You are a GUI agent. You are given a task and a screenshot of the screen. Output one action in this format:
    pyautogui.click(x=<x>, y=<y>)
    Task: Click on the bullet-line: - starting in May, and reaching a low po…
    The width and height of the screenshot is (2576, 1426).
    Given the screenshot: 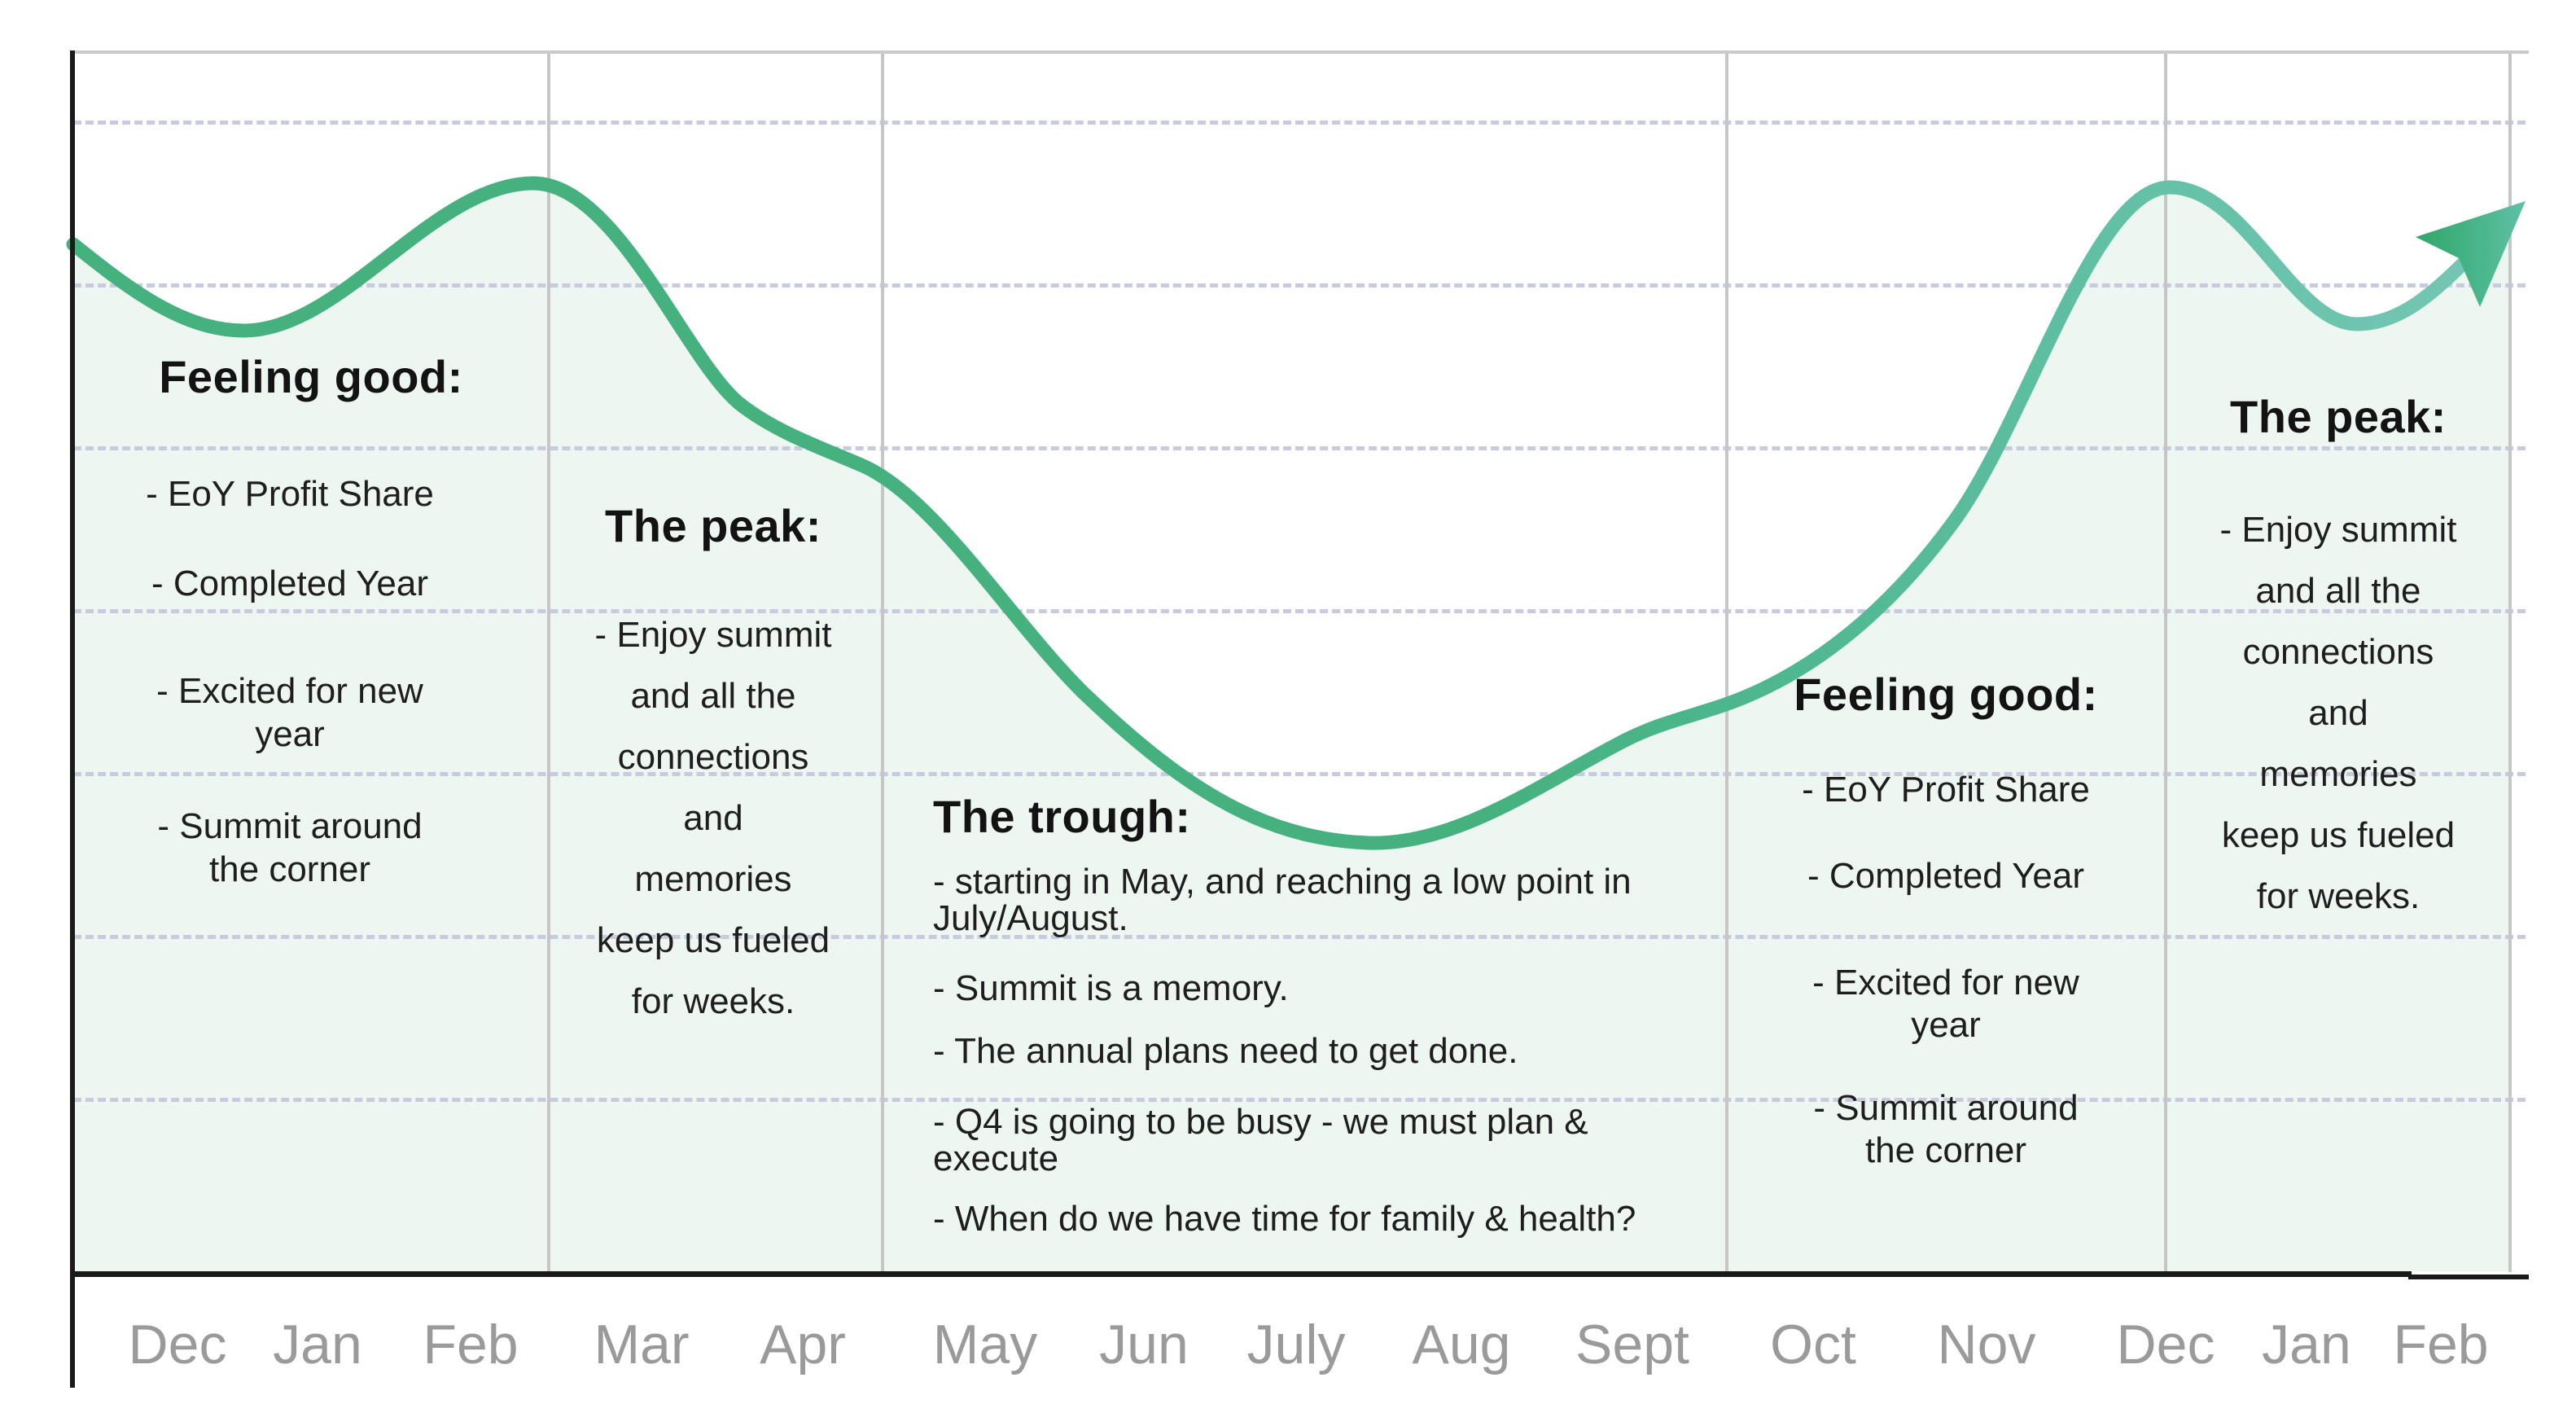 What is the action you would take?
    pyautogui.click(x=1282, y=882)
    